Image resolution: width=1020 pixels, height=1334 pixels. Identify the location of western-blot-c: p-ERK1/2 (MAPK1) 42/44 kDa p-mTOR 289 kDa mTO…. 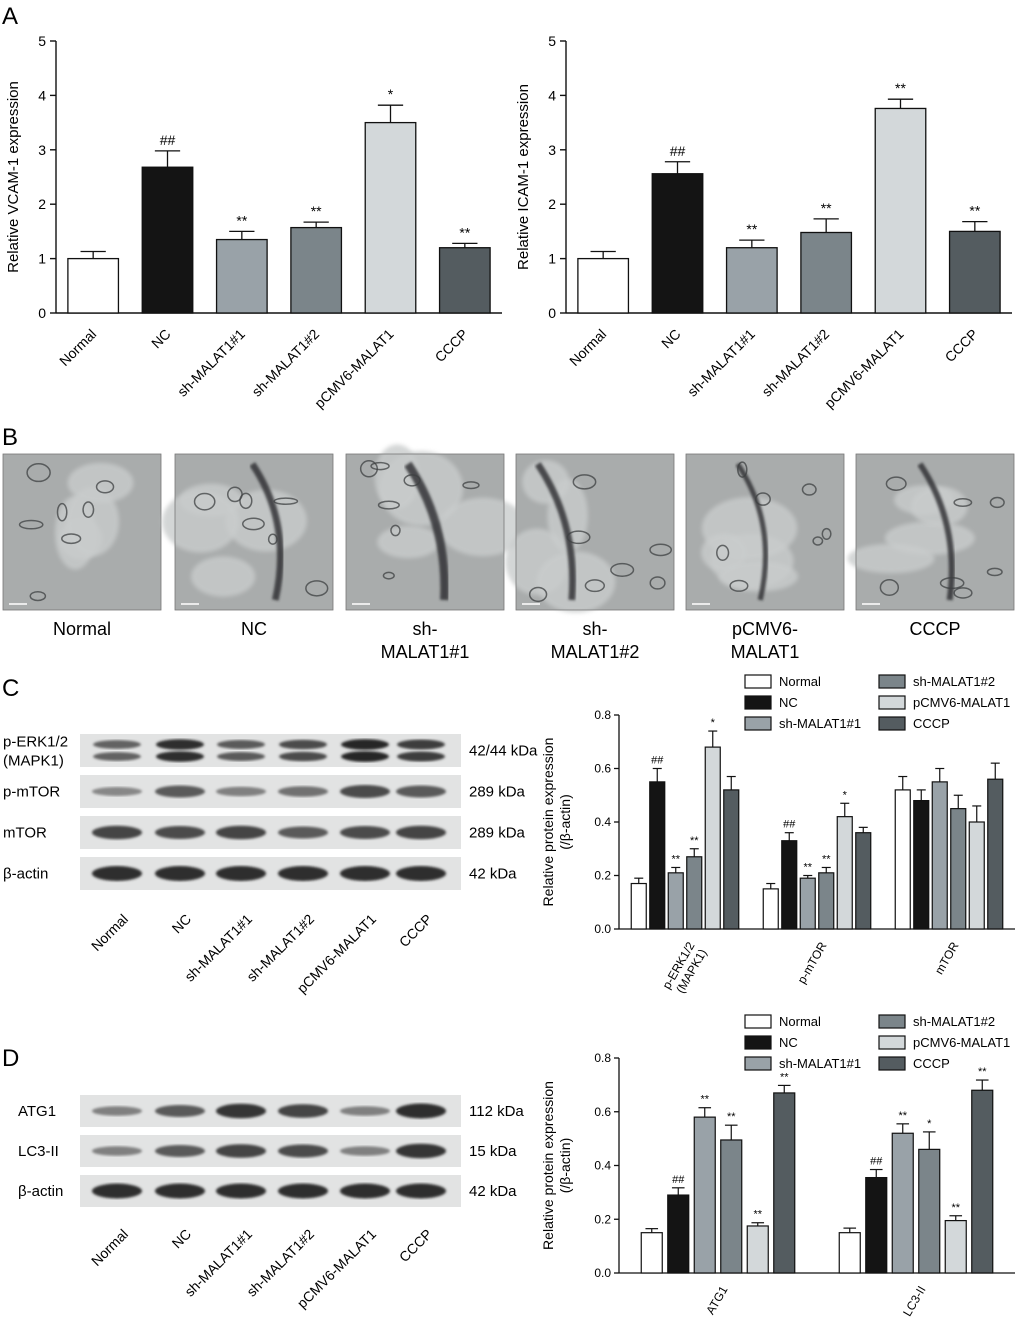
(270, 865).